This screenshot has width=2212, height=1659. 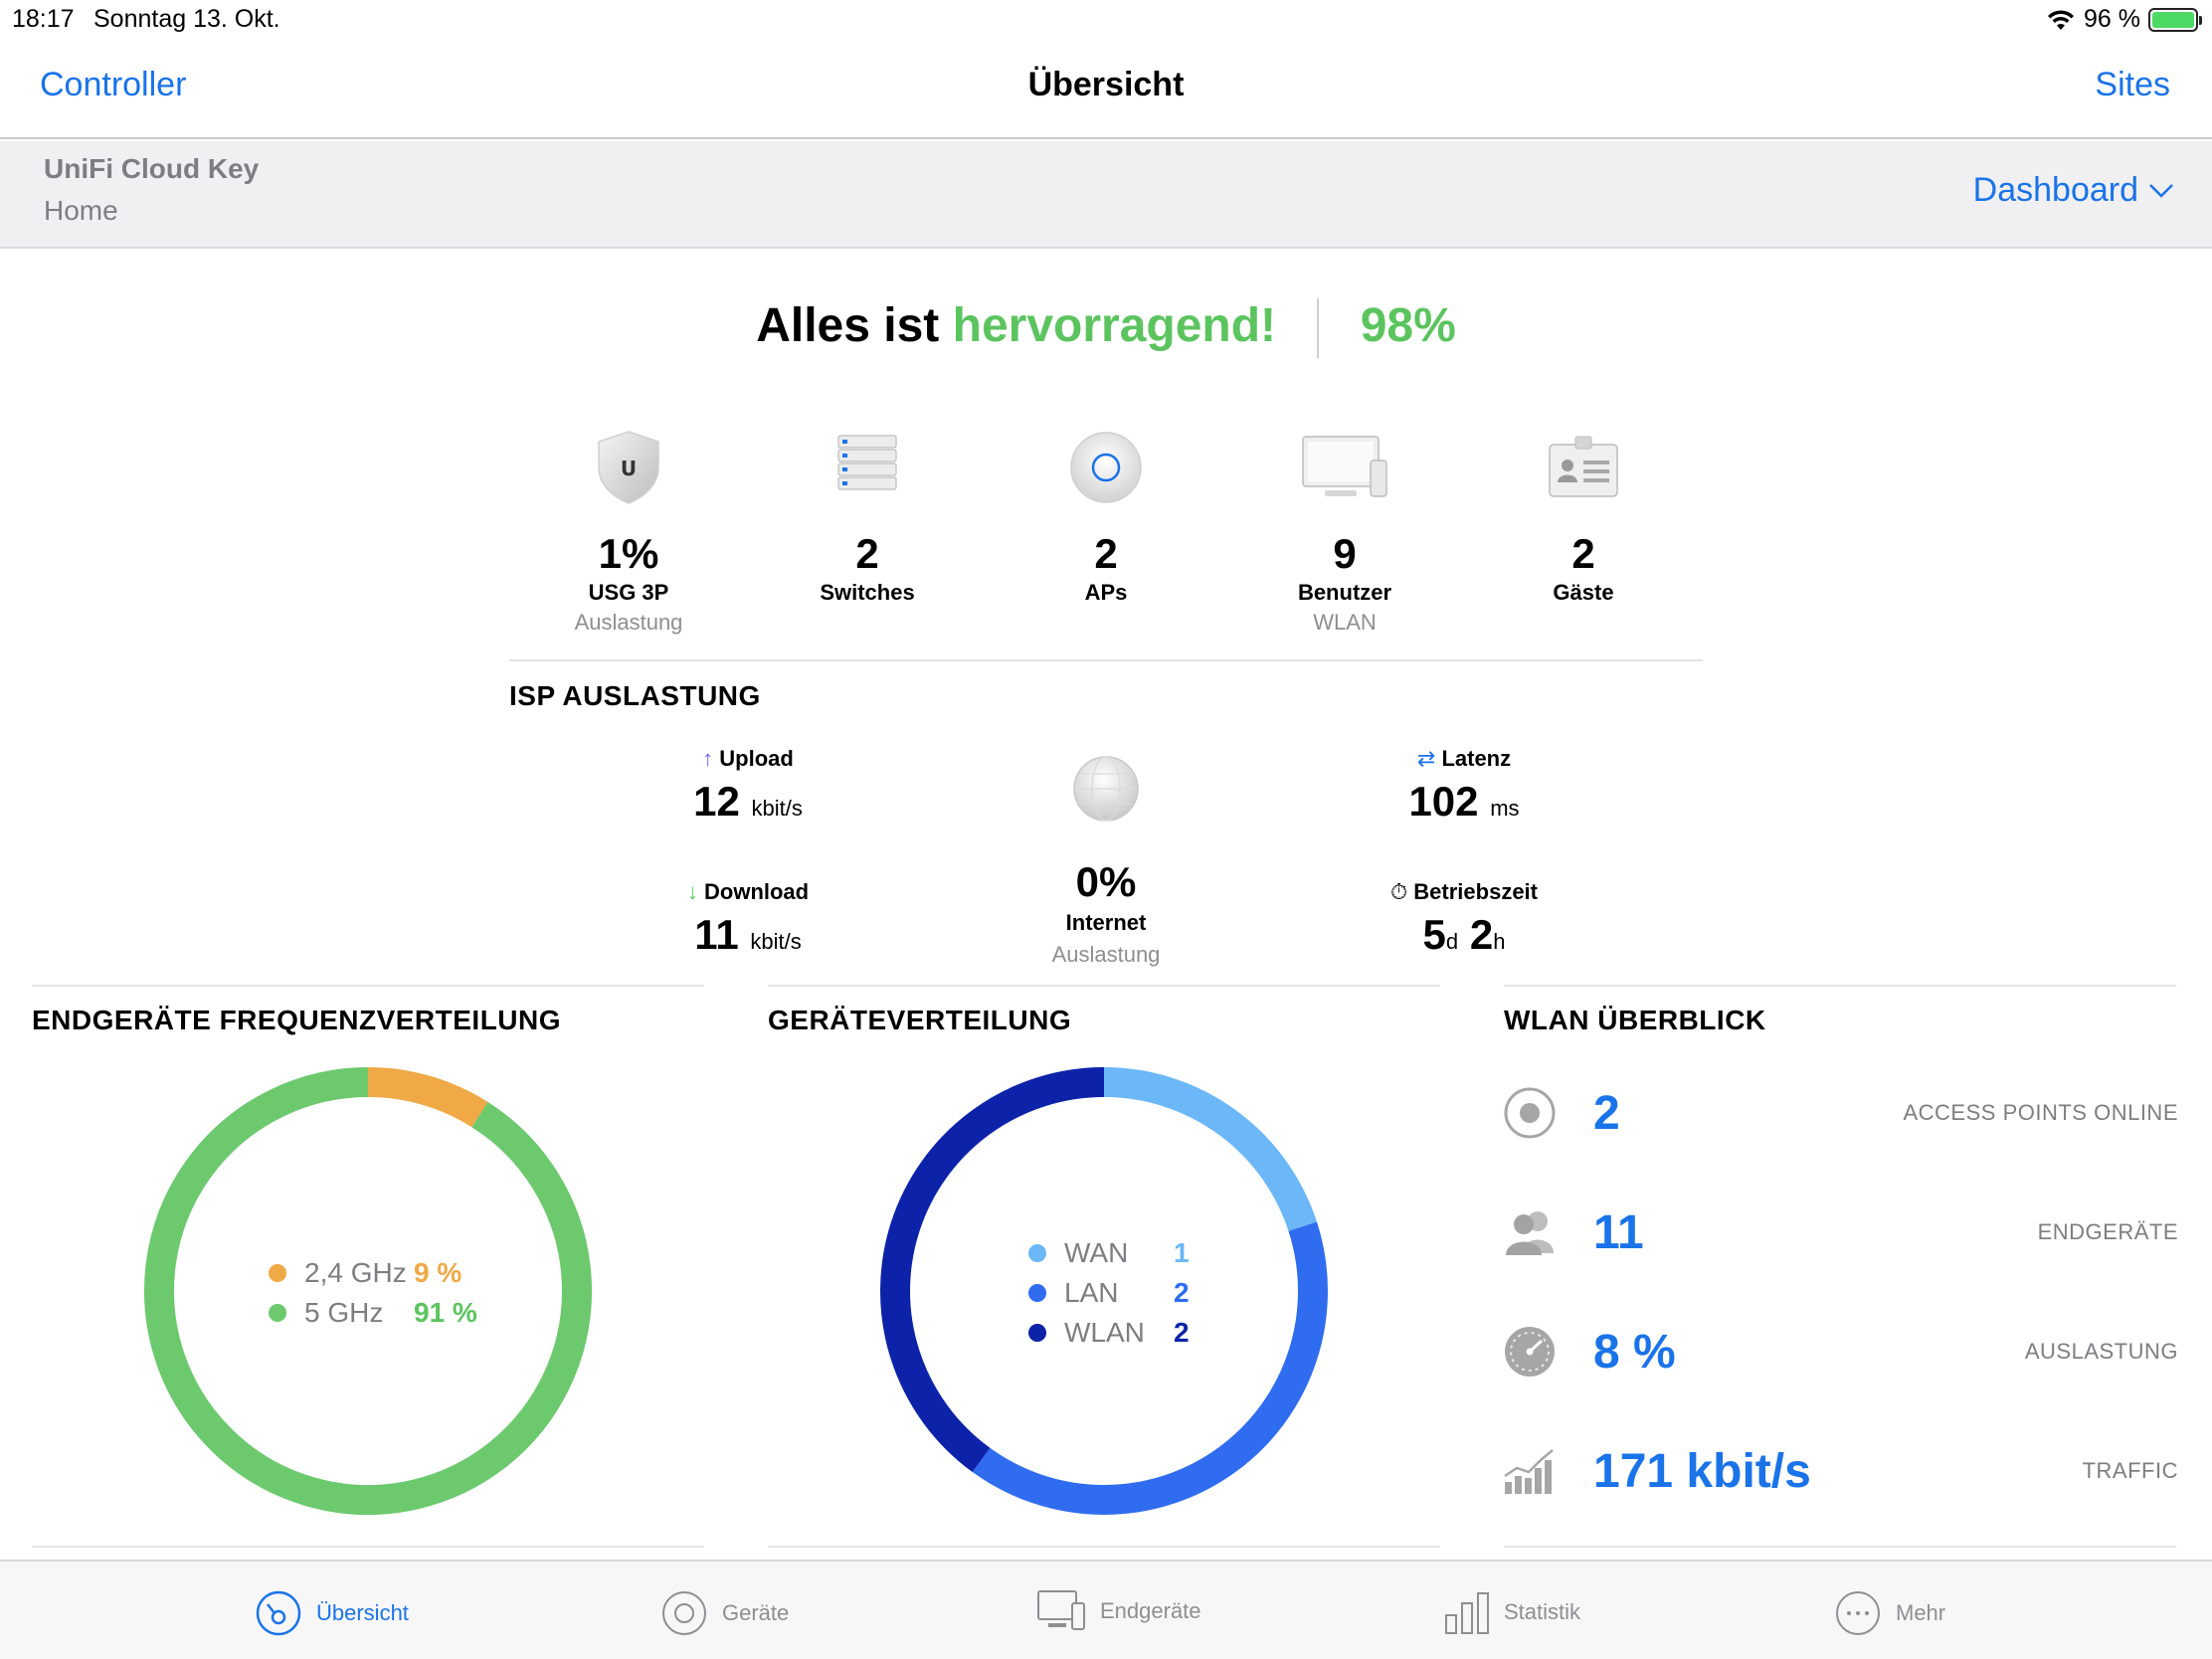 I want to click on health-headline: Alles ist hervorragend! 98%, so click(x=1106, y=328).